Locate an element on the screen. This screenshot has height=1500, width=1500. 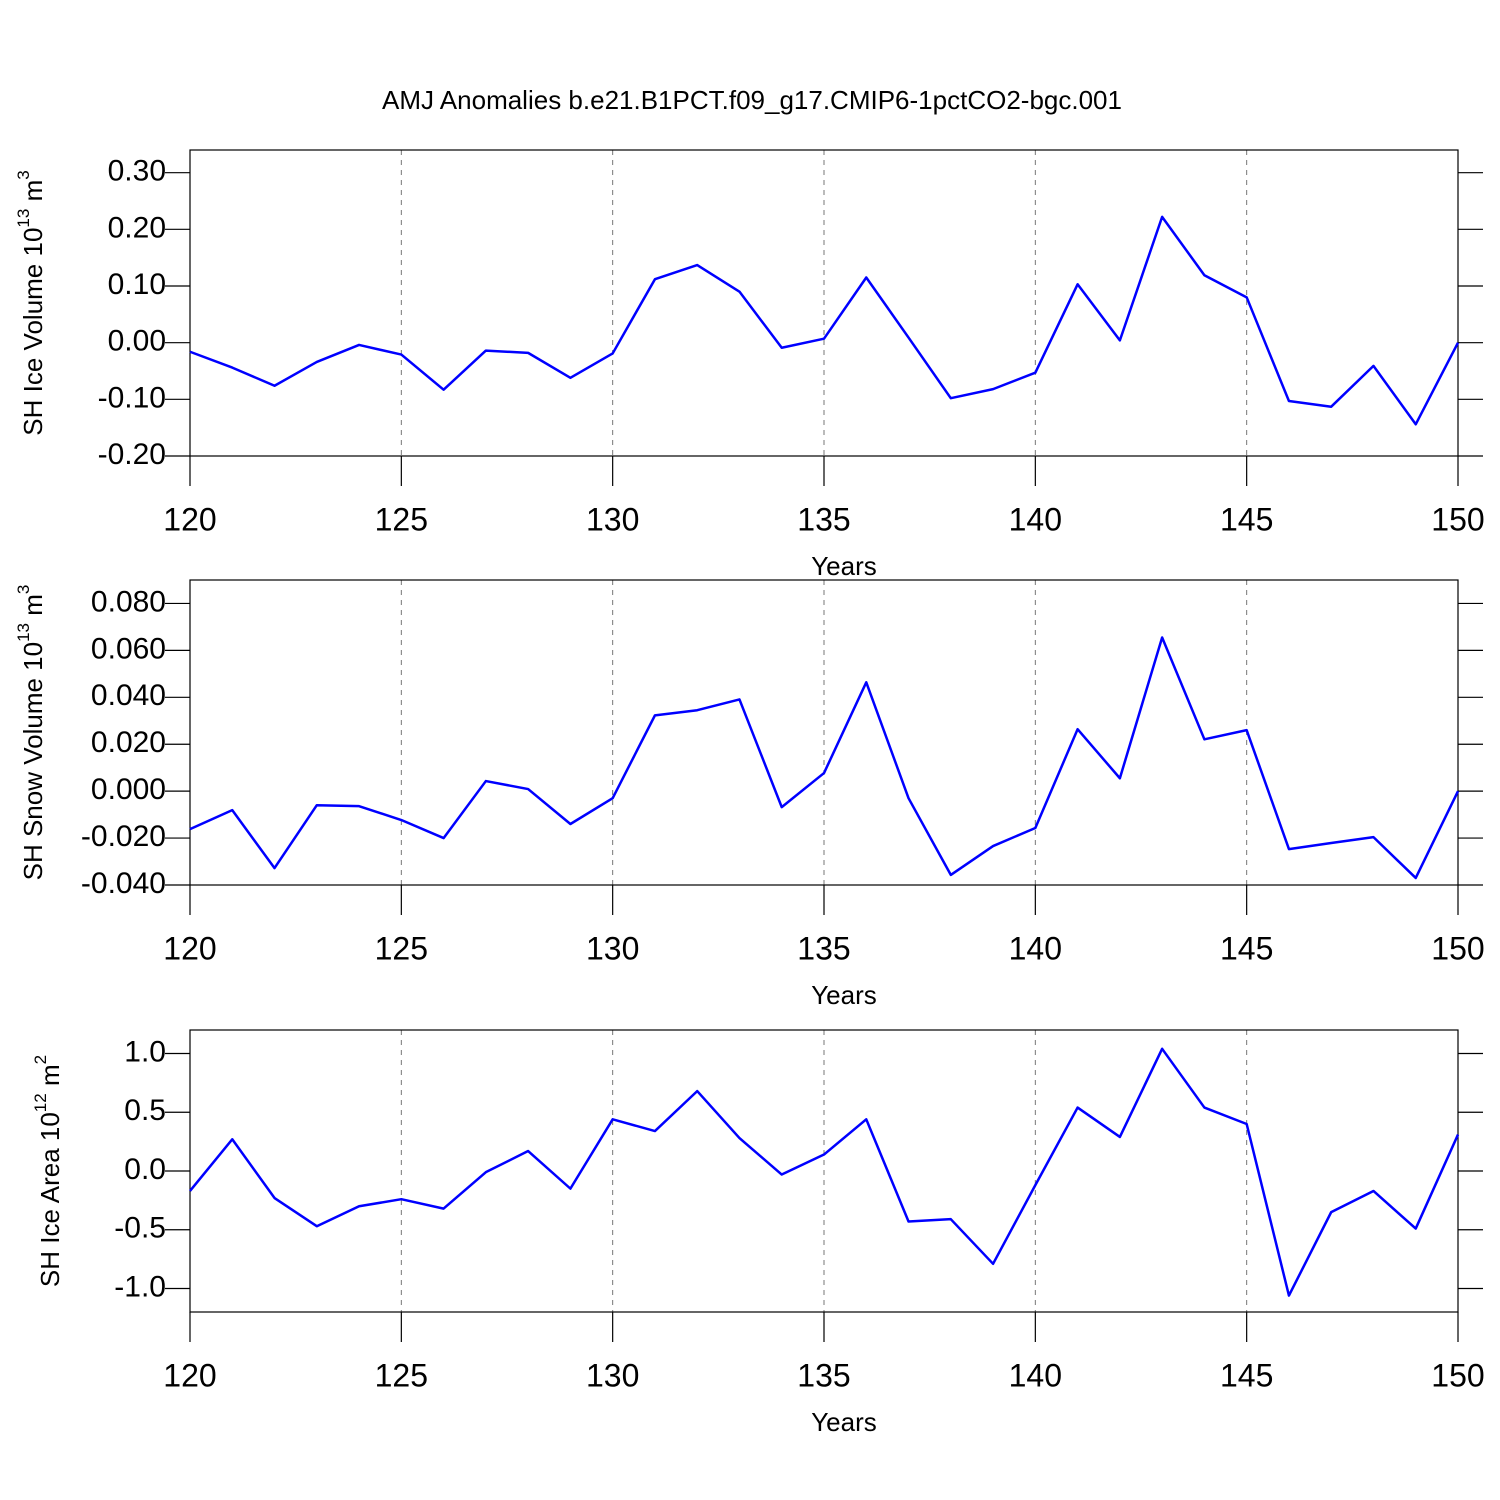
y-axis-label: SH Ice Area 1012 m2 is located at coordinates (47, 1171).